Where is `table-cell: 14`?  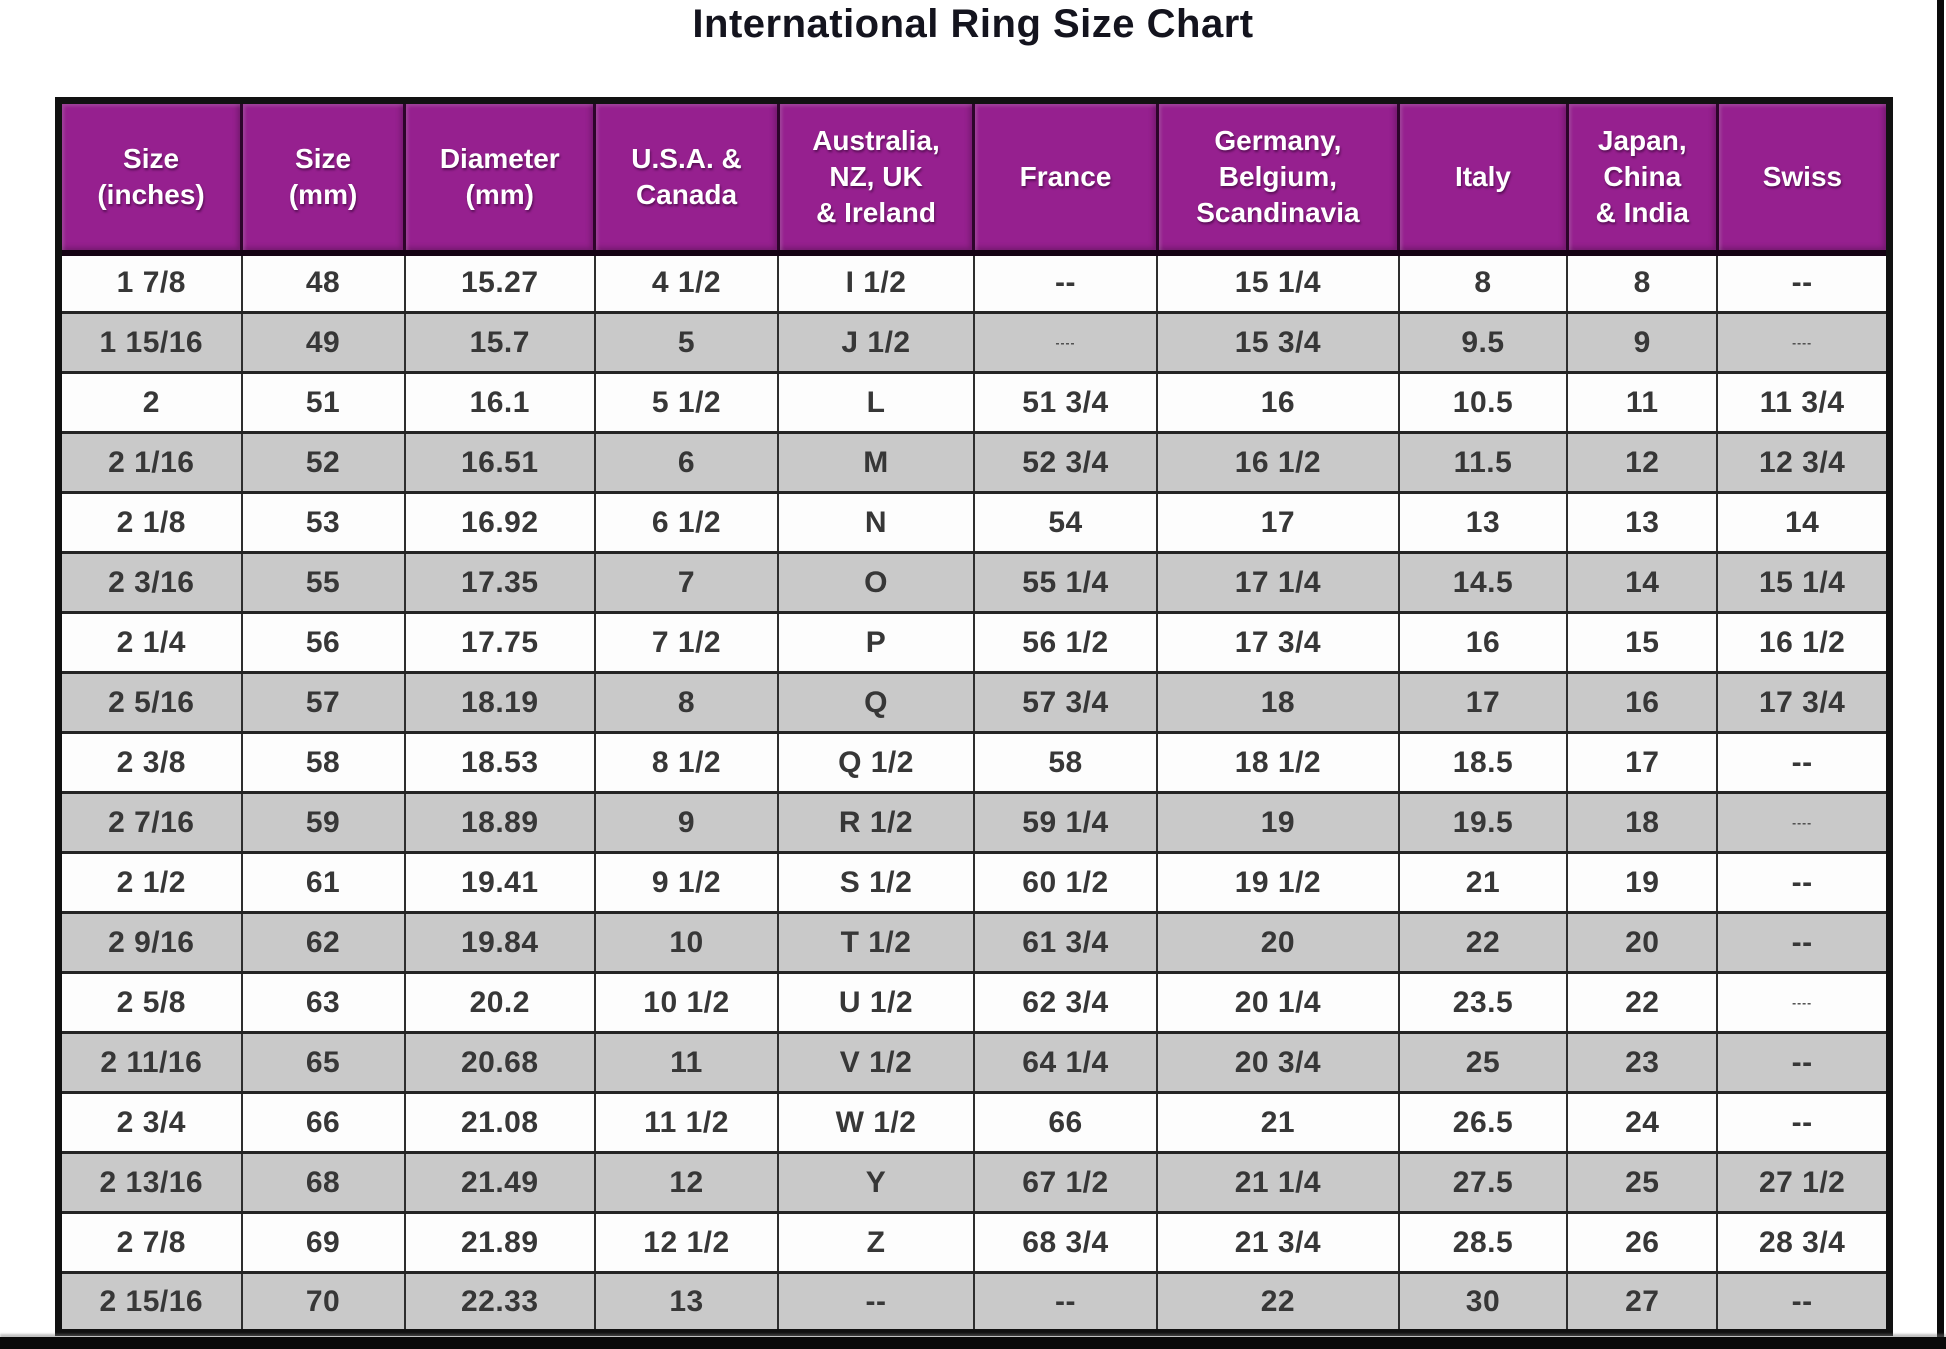
table-cell: 14 is located at coordinates (1803, 522).